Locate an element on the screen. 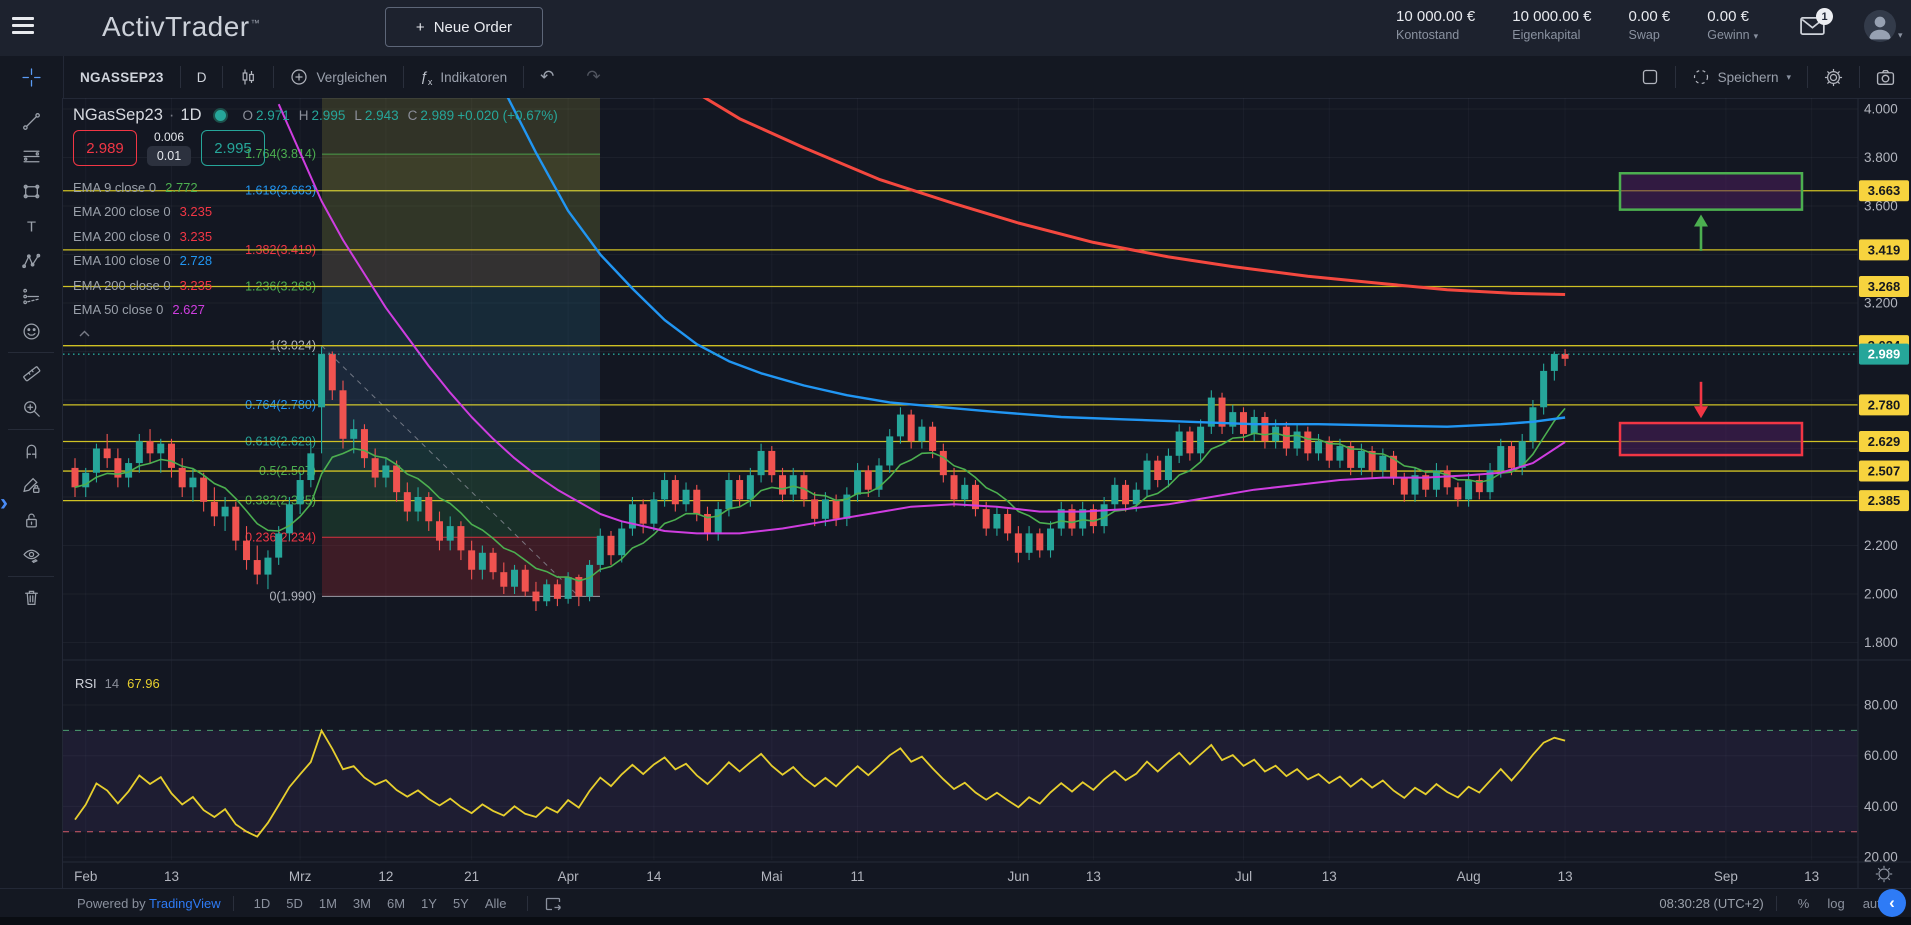 This screenshot has height=925, width=1911. rsi-line is located at coordinates (820, 783).